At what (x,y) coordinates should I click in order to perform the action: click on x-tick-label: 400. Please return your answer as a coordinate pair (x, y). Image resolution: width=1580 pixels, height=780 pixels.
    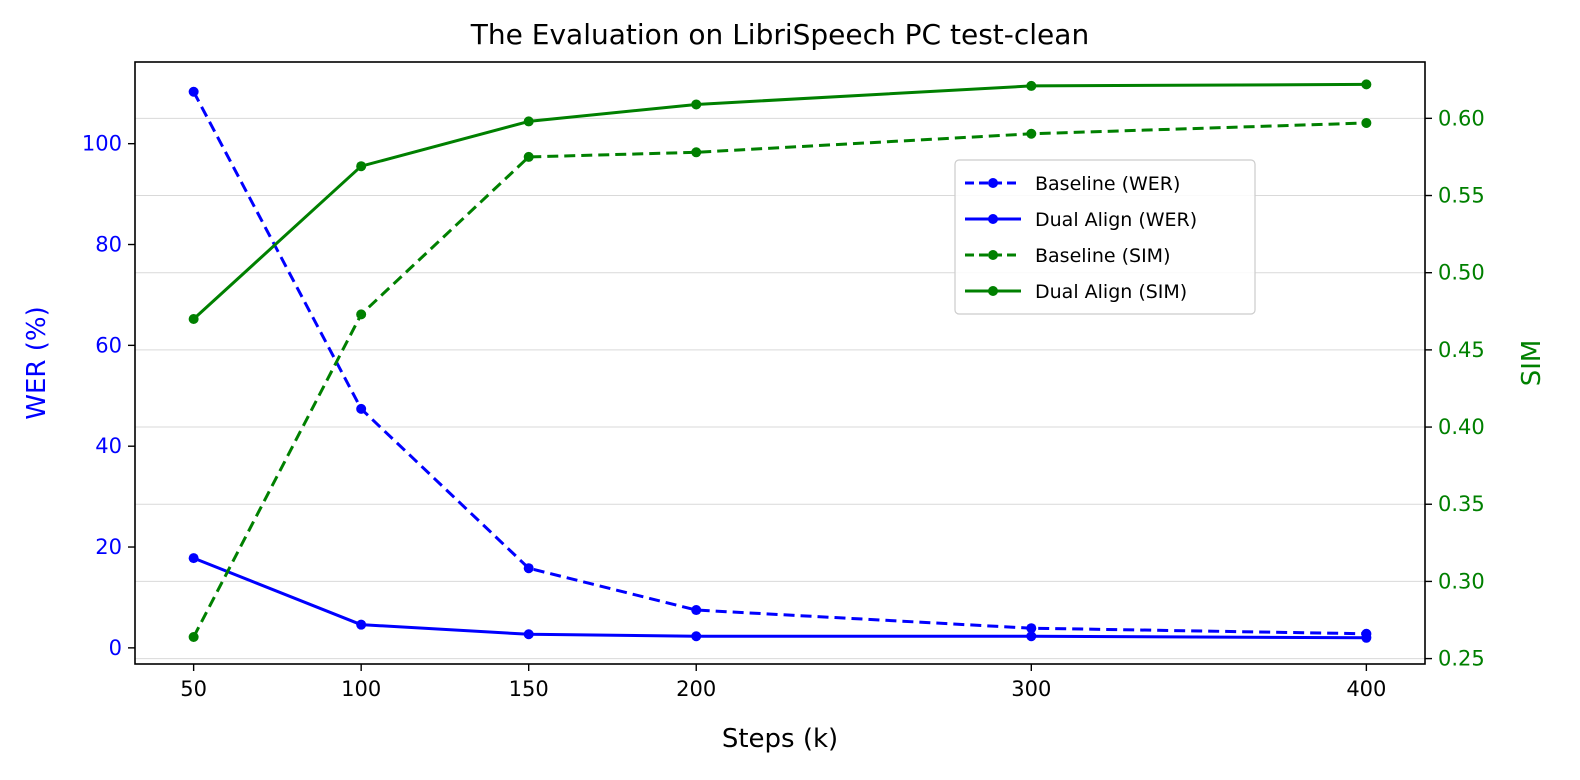
    Looking at the image, I should click on (1366, 689).